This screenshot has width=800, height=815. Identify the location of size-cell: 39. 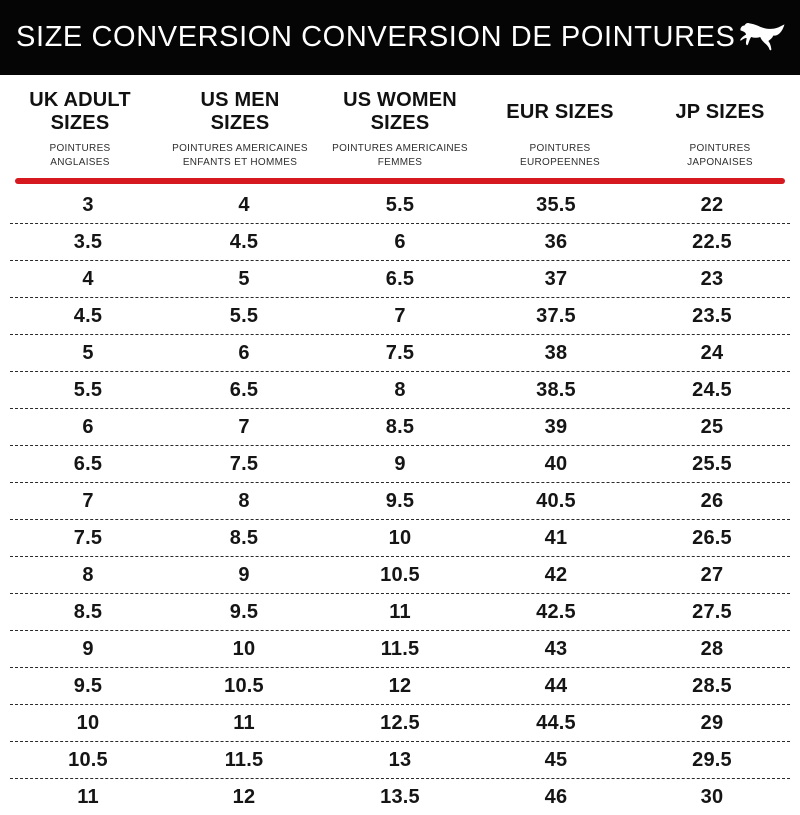
(556, 426).